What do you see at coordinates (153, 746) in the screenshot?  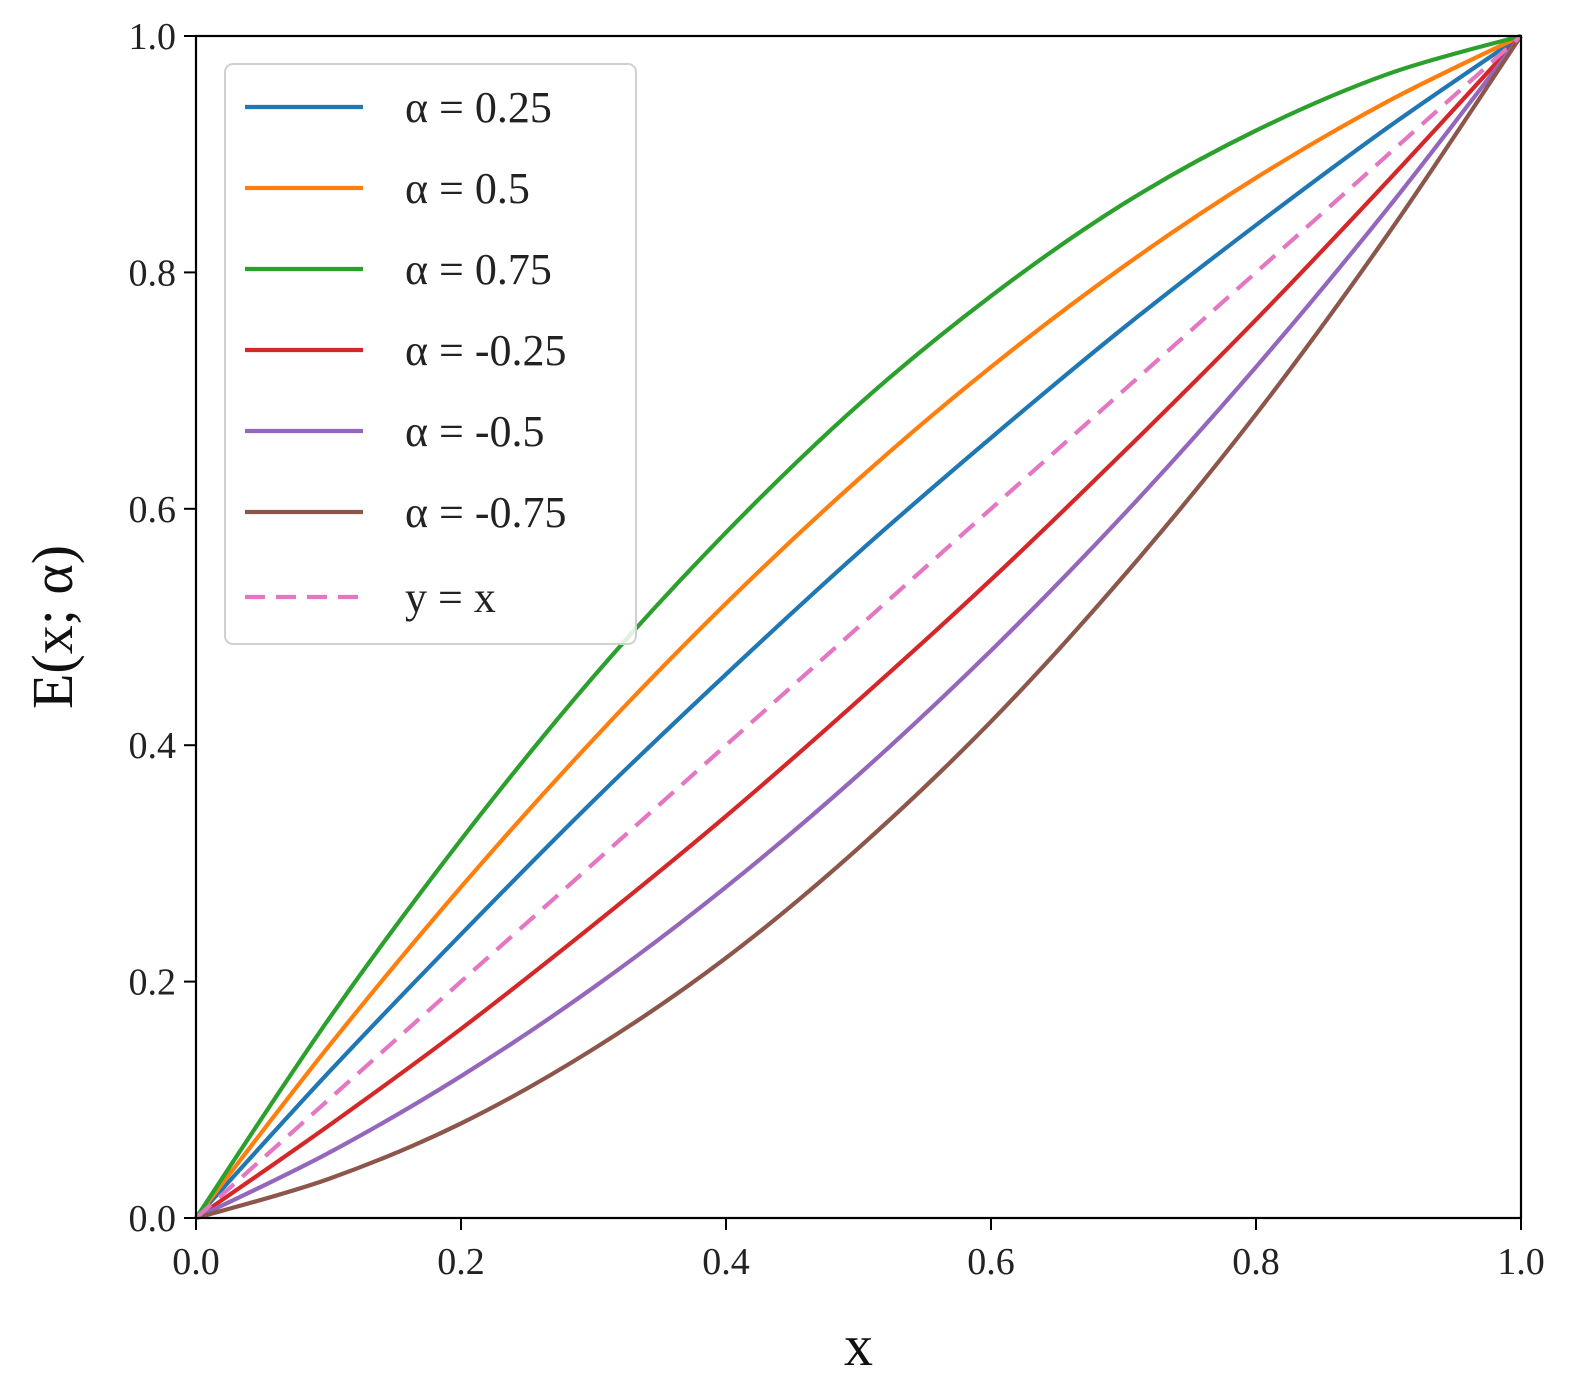 I see `y-tick-label: 0.4` at bounding box center [153, 746].